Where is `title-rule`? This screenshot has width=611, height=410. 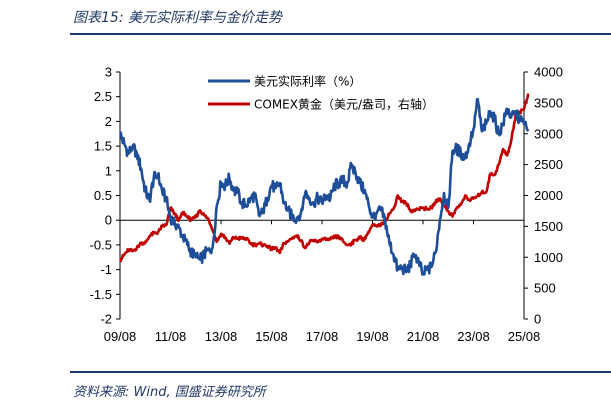
title-rule is located at coordinates (340, 34).